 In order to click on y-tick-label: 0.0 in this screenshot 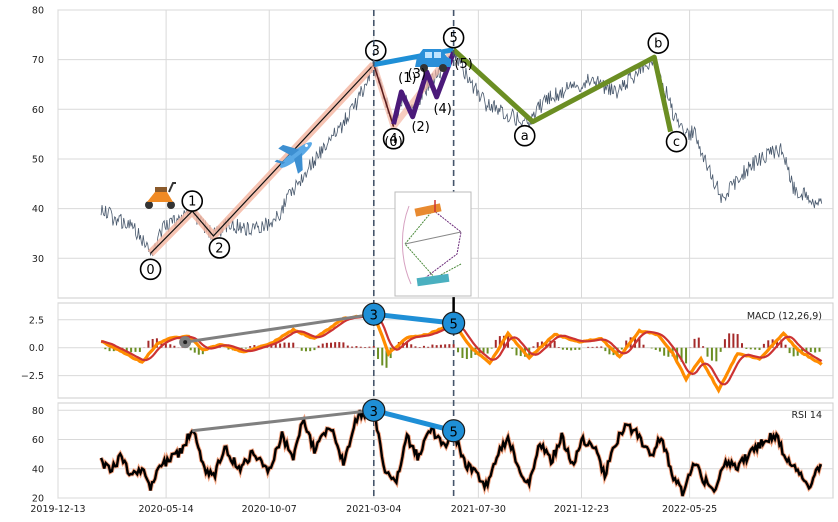, I will do `click(36, 348)`.